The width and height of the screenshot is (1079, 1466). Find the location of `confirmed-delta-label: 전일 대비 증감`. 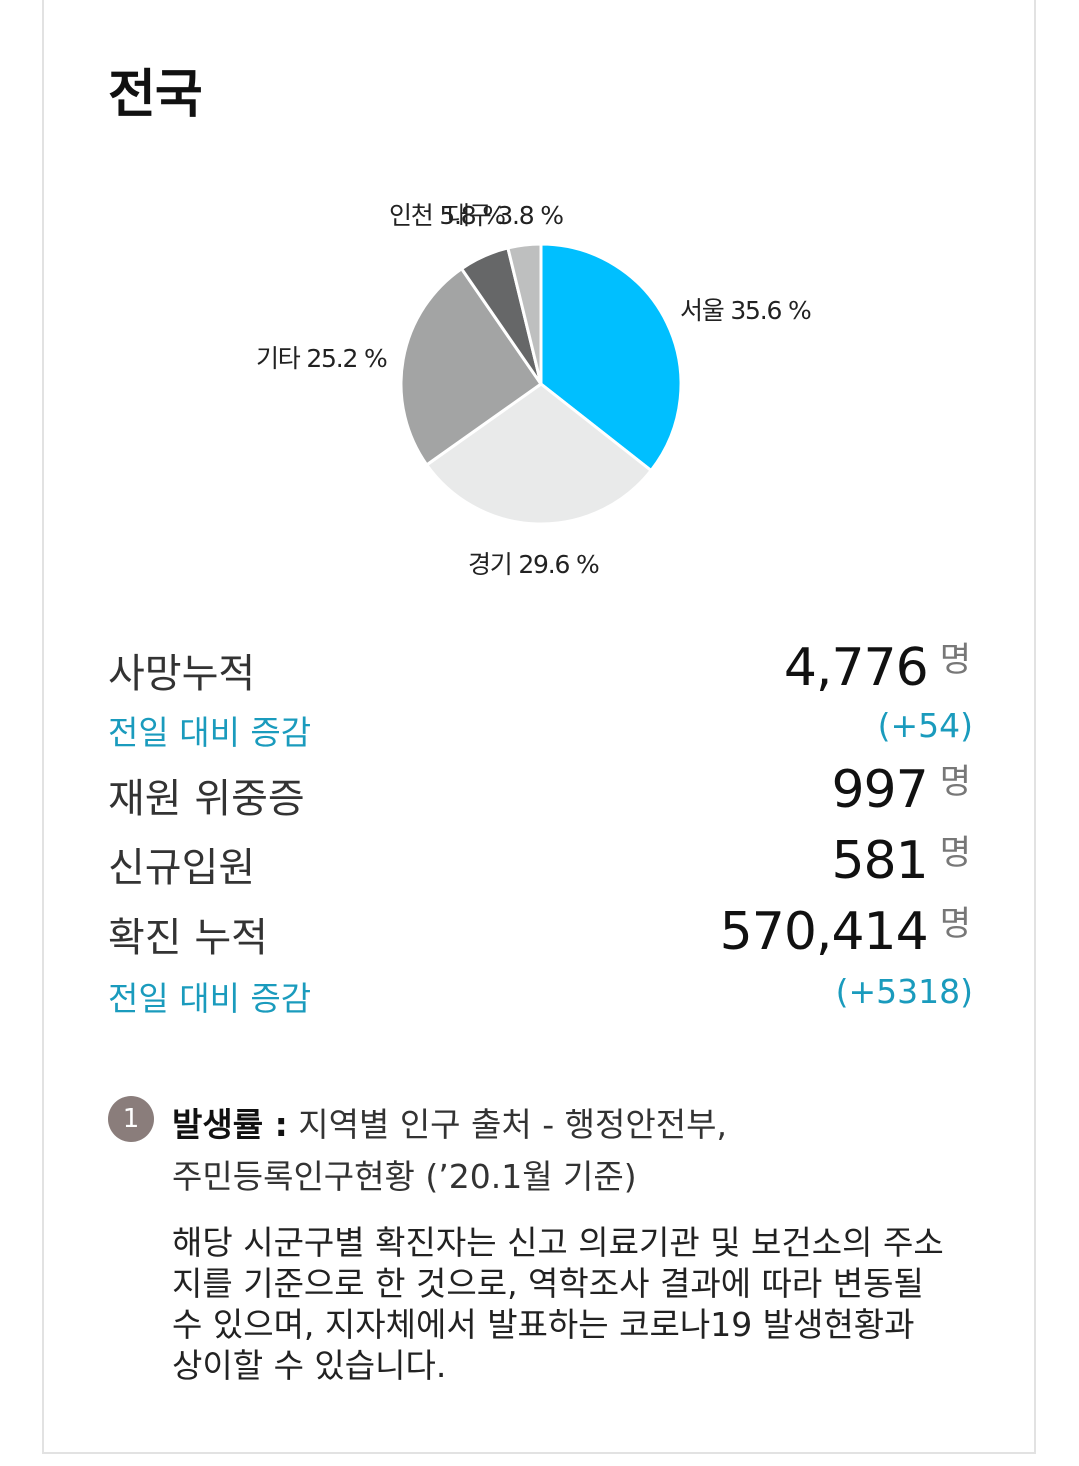

confirmed-delta-label: 전일 대비 증감 is located at coordinates (210, 998).